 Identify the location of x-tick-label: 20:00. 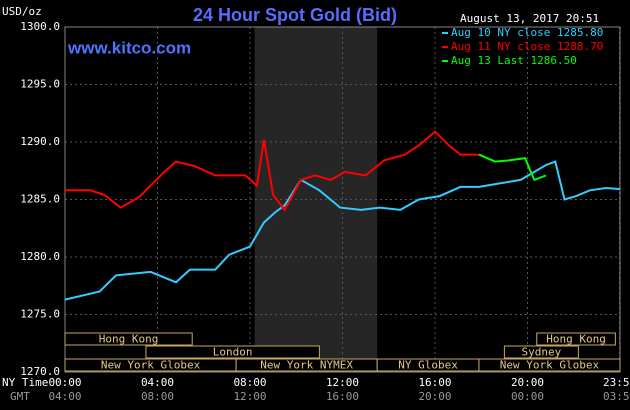
(527, 382).